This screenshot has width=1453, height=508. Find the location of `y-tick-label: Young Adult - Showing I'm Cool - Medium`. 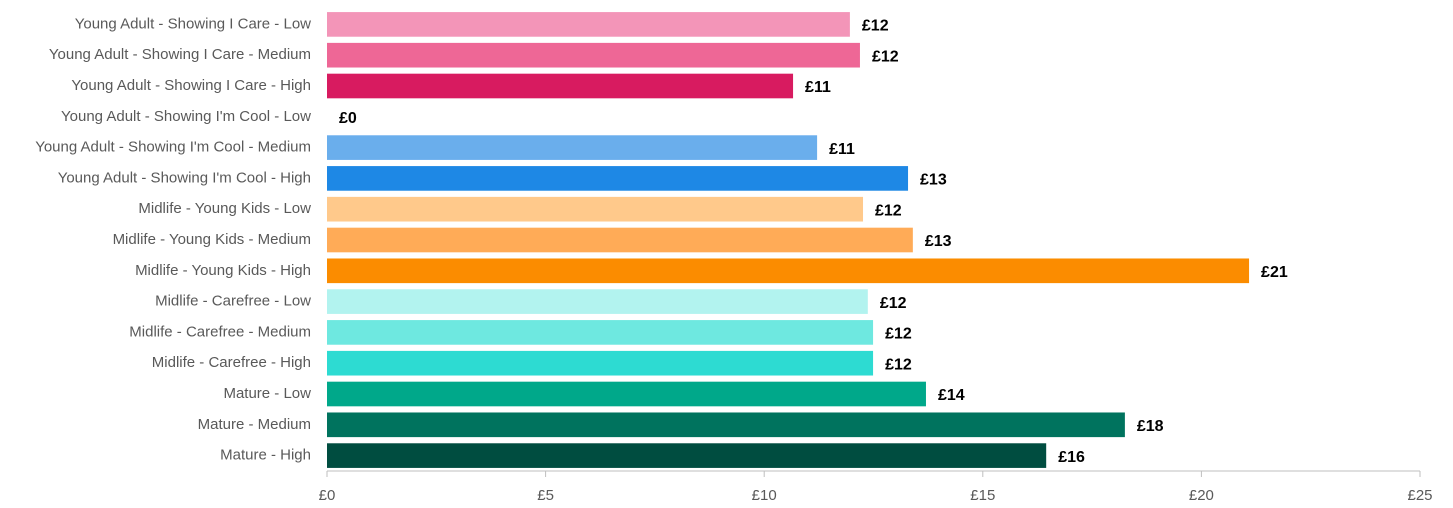

y-tick-label: Young Adult - Showing I'm Cool - Medium is located at coordinates (173, 147).